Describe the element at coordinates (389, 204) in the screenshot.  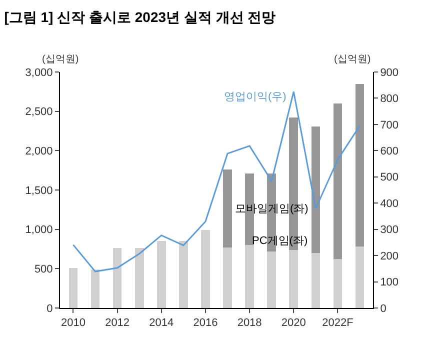
I see `y2-tick-label: 400` at that location.